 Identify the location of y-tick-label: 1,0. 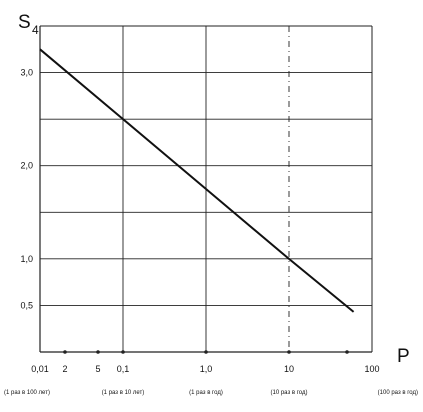
(26, 259).